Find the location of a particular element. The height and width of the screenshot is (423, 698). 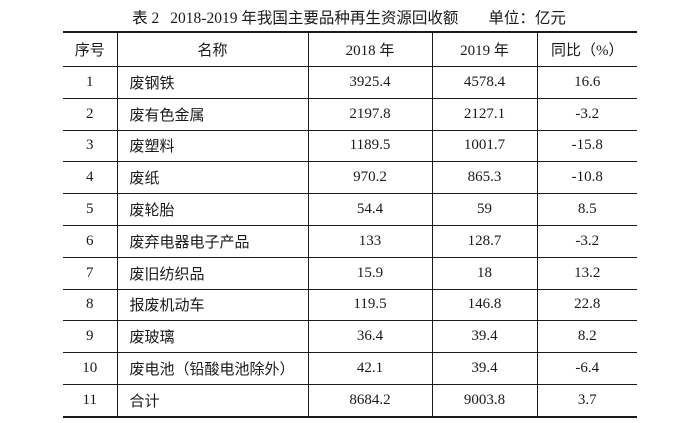

yoy-cell: 8.5 is located at coordinates (586, 209).